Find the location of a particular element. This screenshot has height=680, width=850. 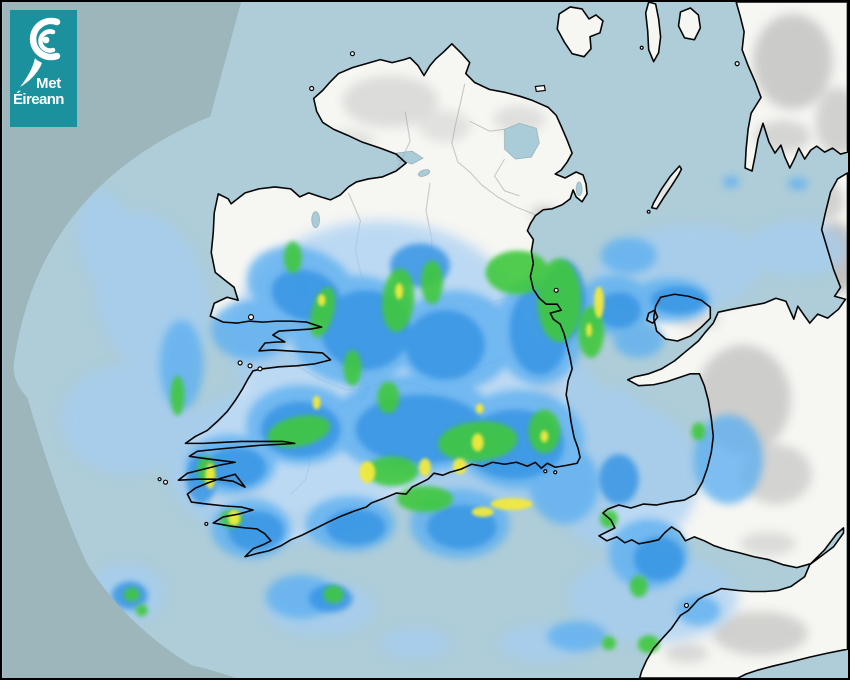

logo-text-line1: Met is located at coordinates (48, 83).